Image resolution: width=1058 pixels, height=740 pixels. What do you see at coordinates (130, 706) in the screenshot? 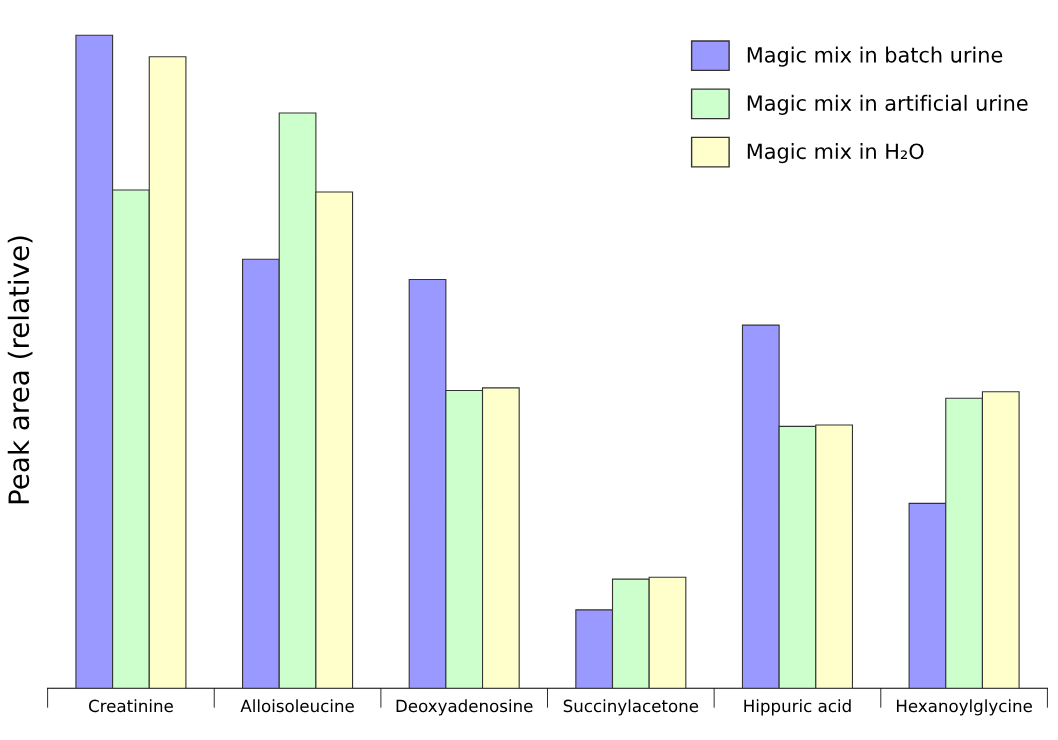
I see `x-tick-label: Creatinine` at bounding box center [130, 706].